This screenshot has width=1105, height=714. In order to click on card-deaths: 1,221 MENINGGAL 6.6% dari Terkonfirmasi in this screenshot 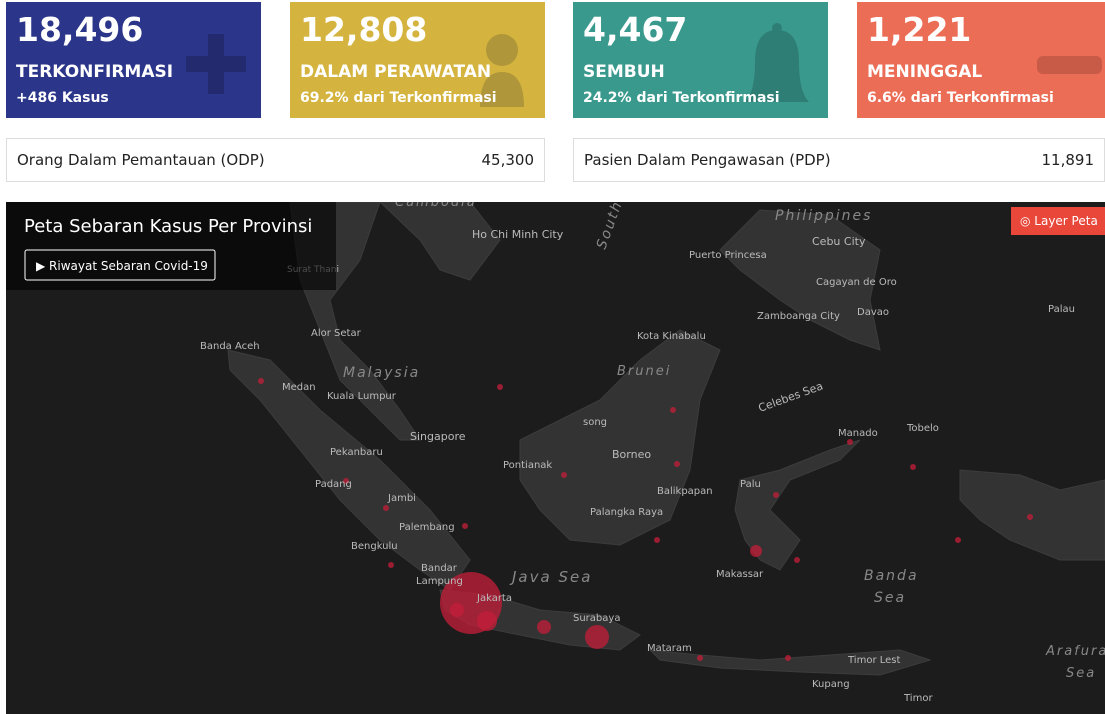, I will do `click(981, 60)`.